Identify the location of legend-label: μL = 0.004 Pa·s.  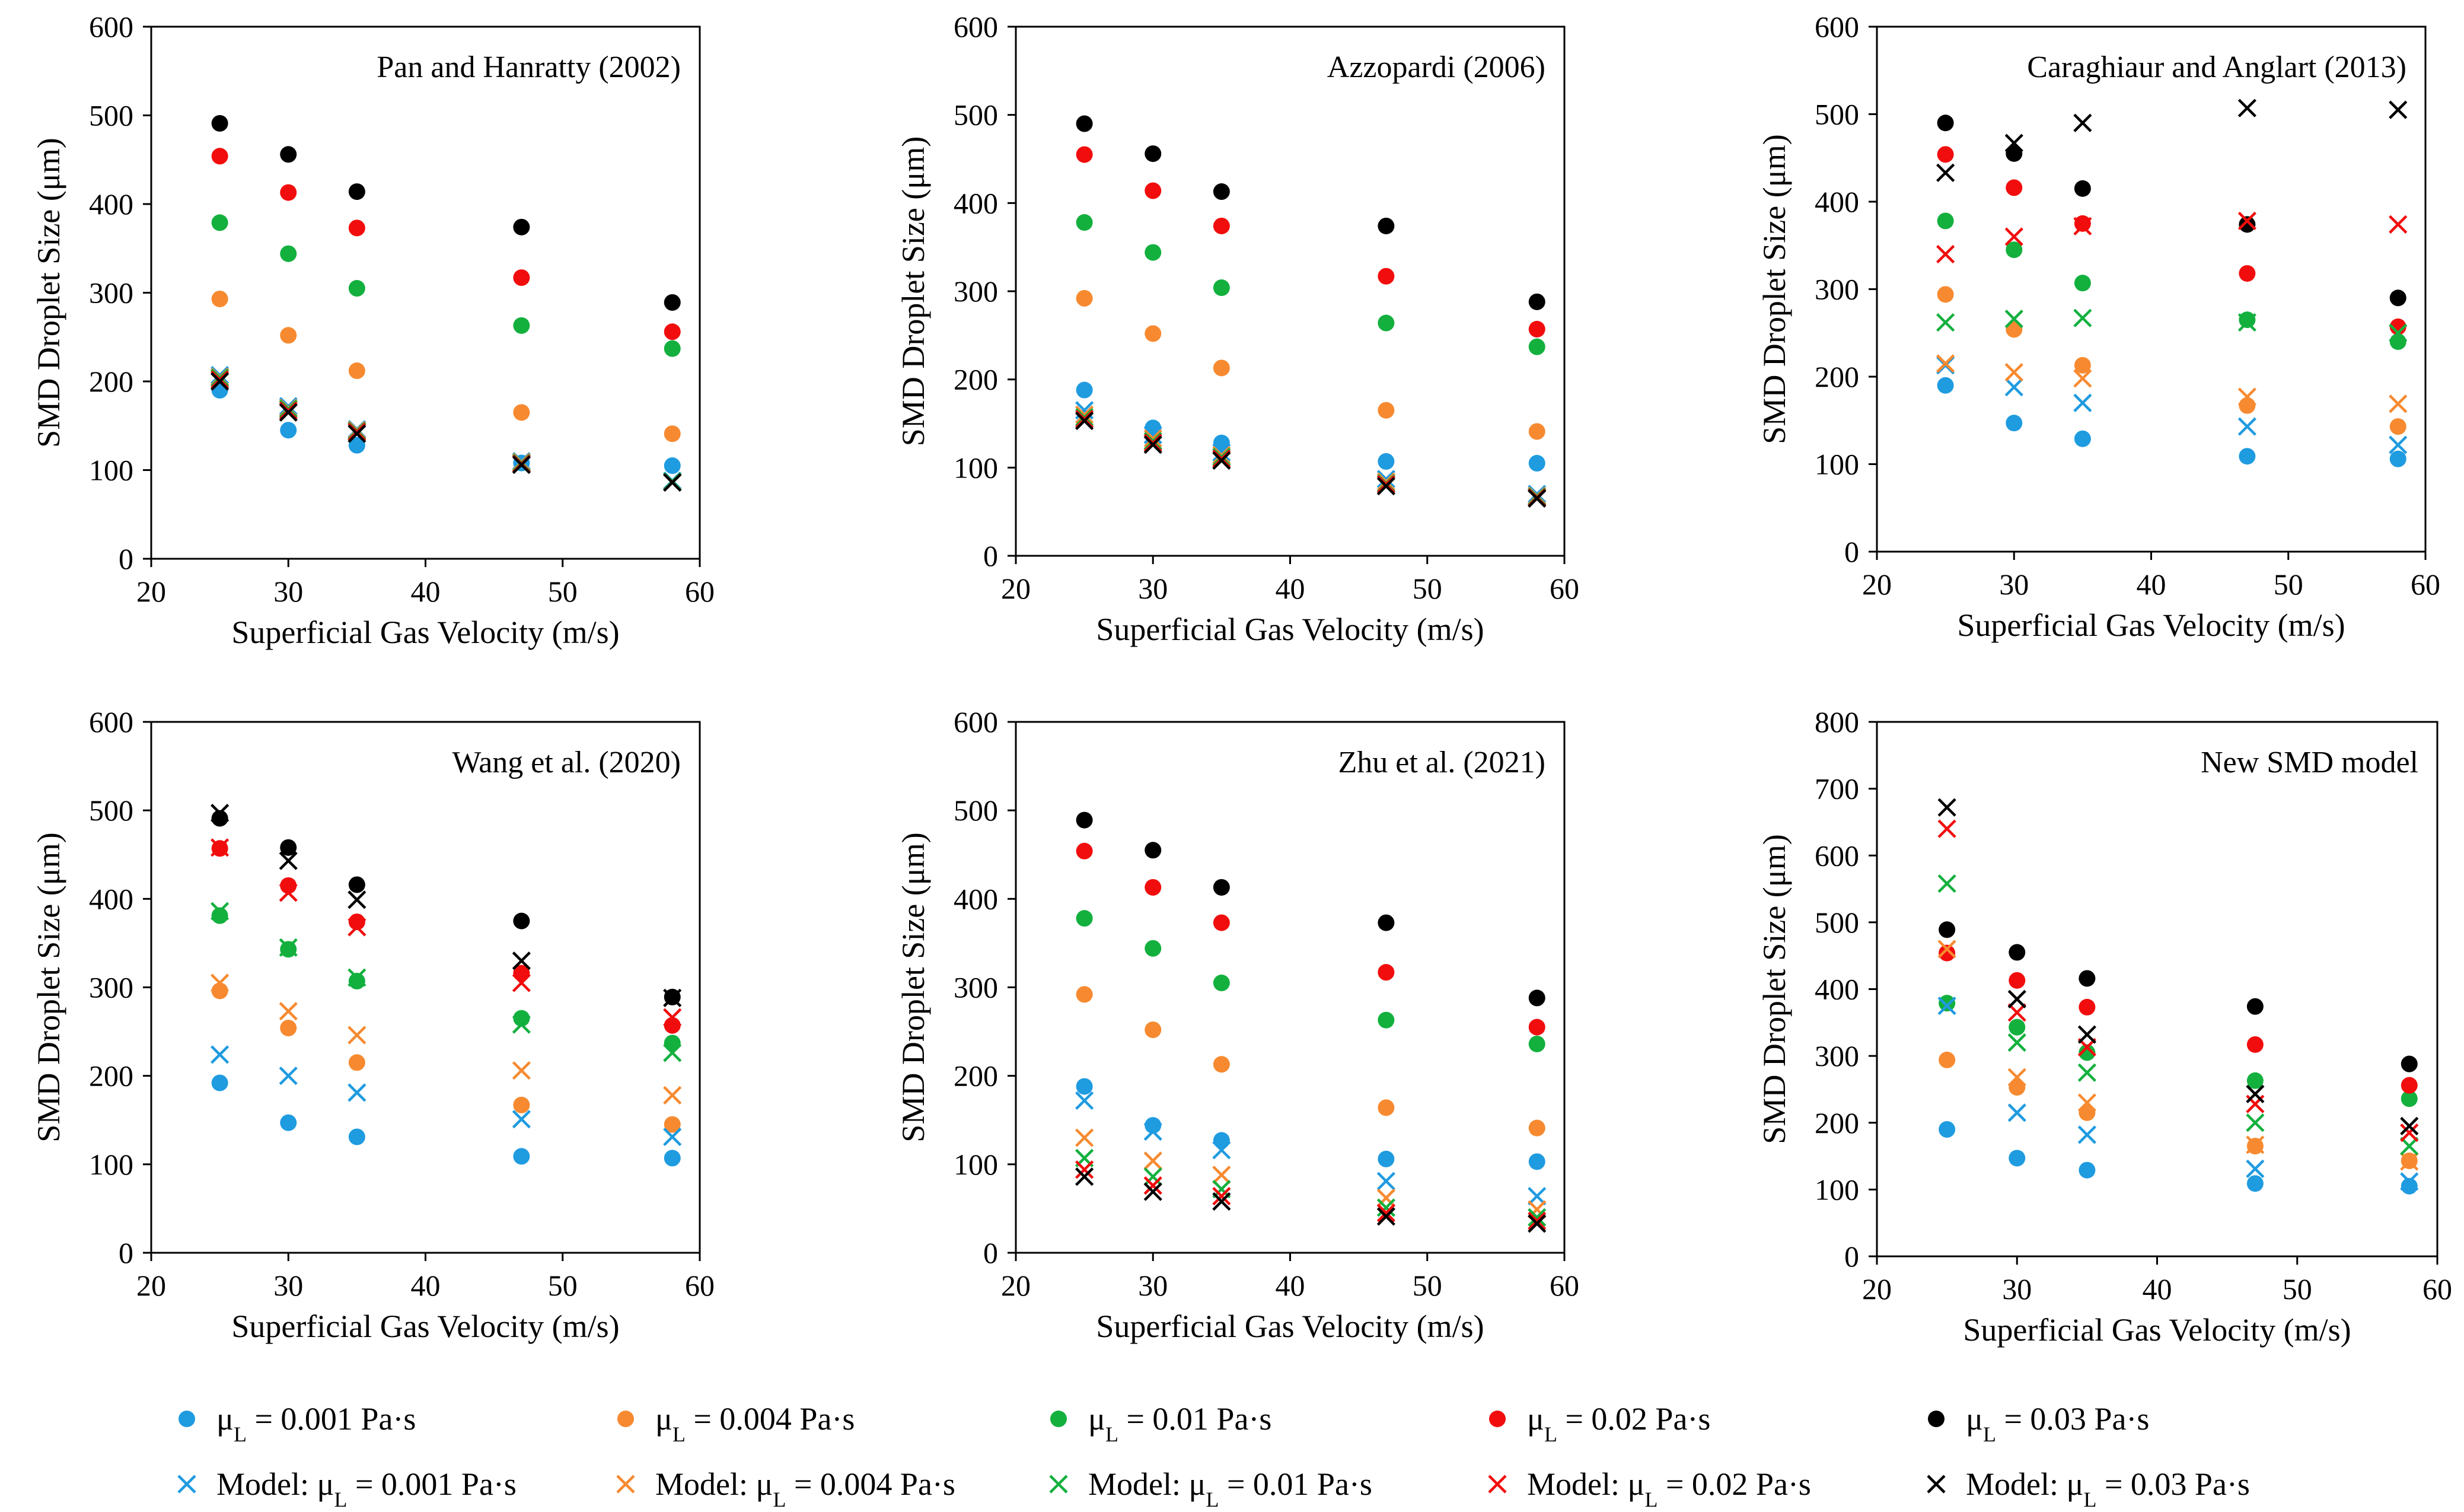
(755, 1423).